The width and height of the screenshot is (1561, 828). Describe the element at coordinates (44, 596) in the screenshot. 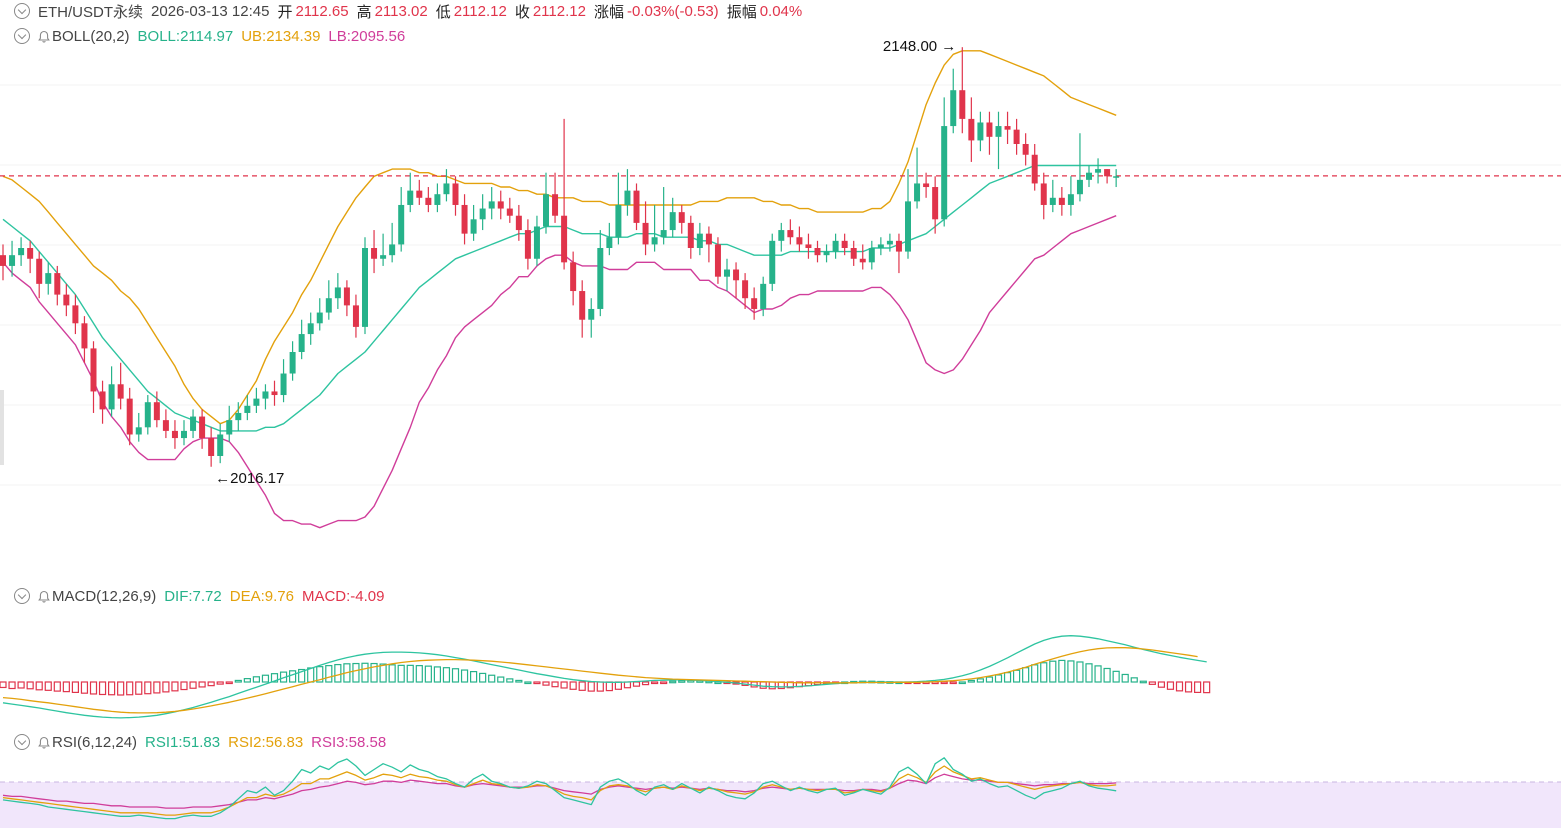

I see `macd-alert-bell-icon` at that location.